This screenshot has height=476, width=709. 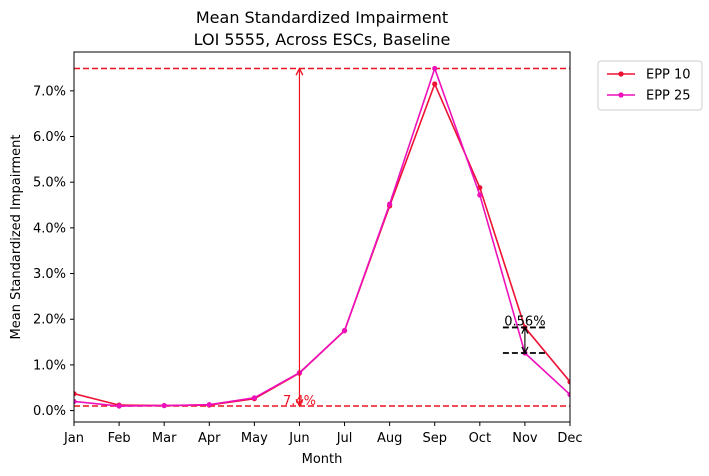 What do you see at coordinates (344, 438) in the screenshot?
I see `x-tick-label: Jul` at bounding box center [344, 438].